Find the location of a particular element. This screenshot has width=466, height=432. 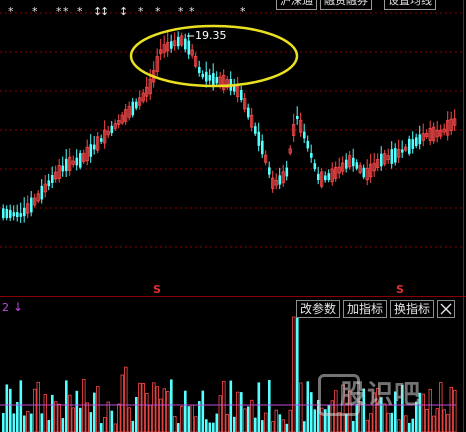

close-icon is located at coordinates (446, 309).